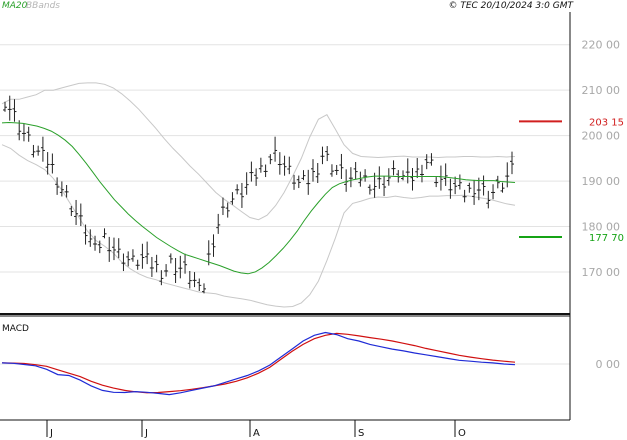 The width and height of the screenshot is (627, 440). I want to click on y-tick-label: 190 00, so click(601, 181).